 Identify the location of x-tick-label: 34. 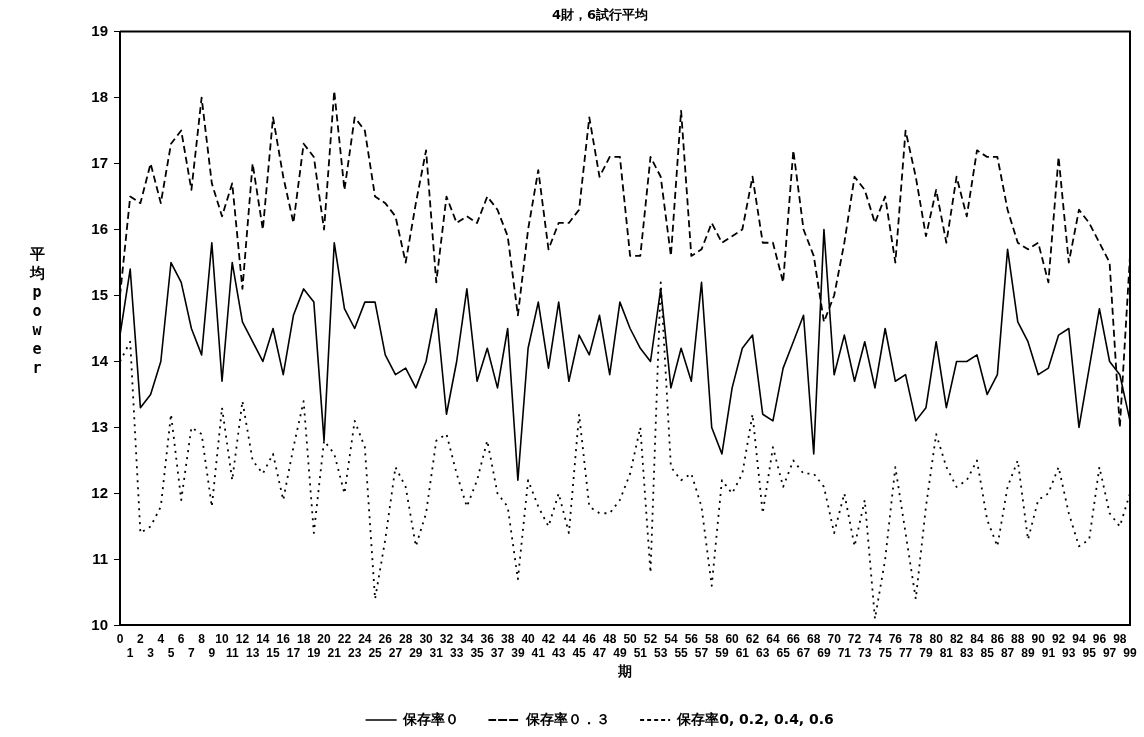
(467, 638).